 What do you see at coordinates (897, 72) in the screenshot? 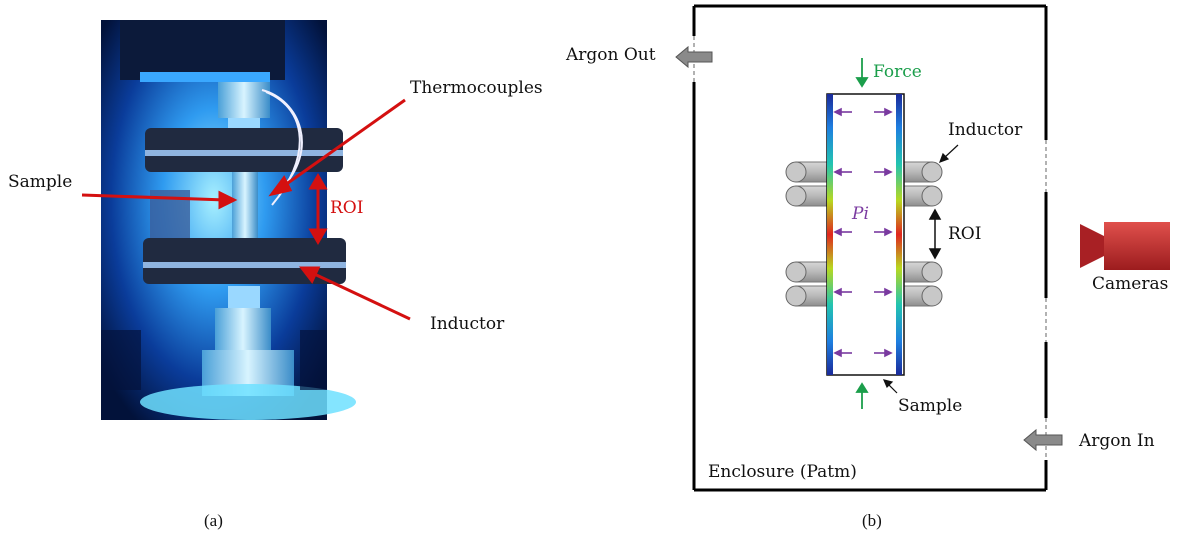
I see `force-label: Force` at bounding box center [897, 72].